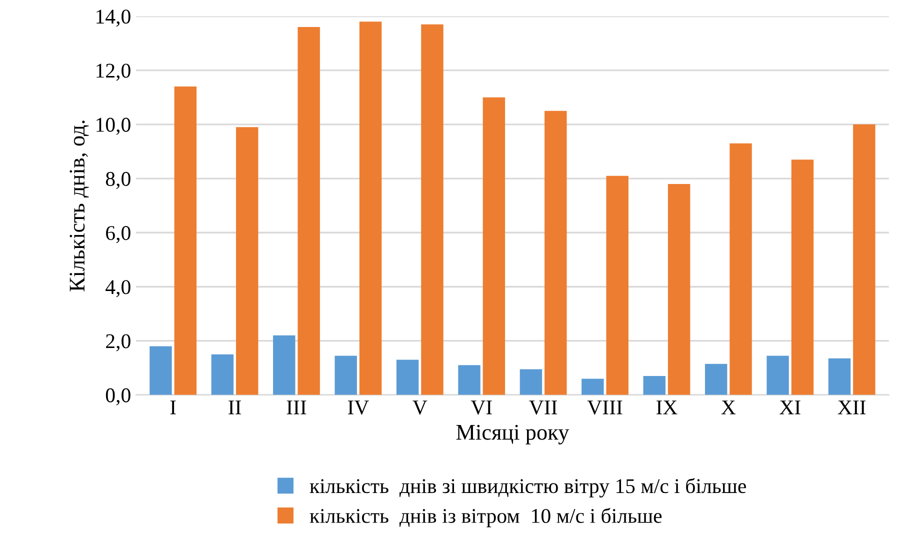 This screenshot has height=541, width=907. What do you see at coordinates (118, 343) in the screenshot?
I see `y-tick-label: 2,0` at bounding box center [118, 343].